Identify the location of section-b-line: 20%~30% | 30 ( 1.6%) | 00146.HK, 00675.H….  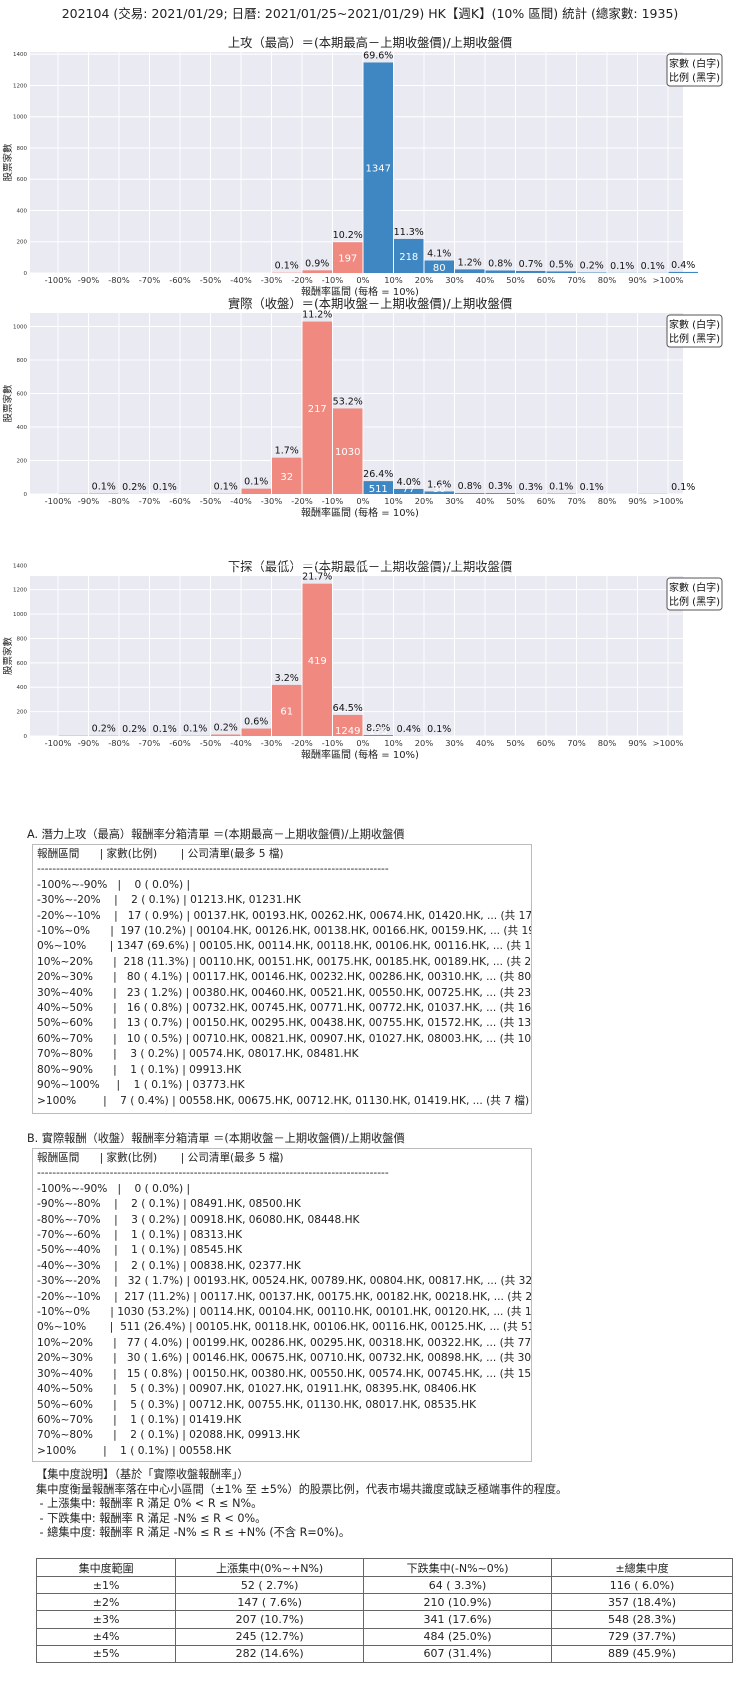
(284, 1358).